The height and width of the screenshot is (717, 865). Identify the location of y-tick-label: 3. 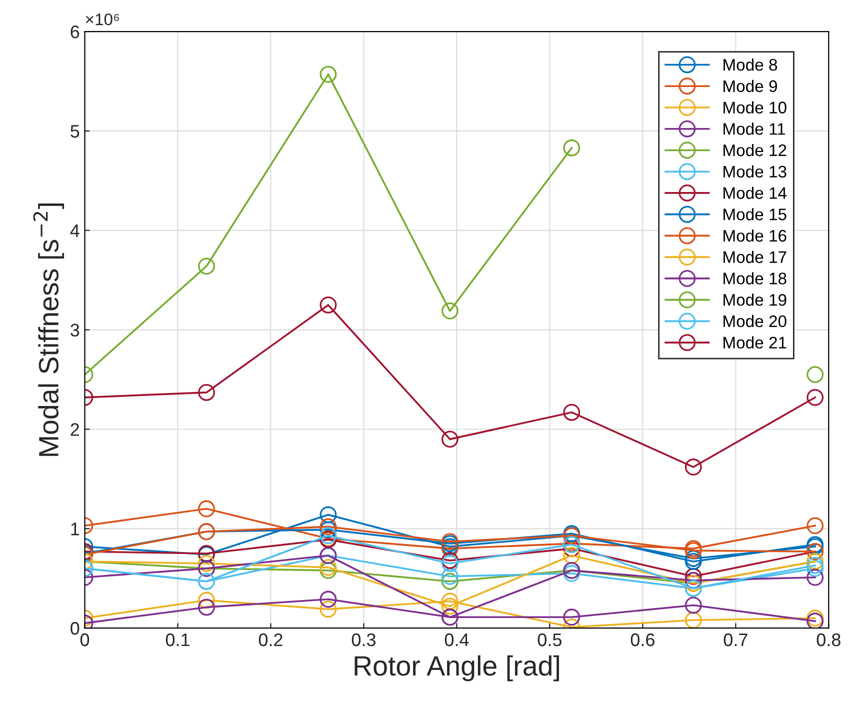
(75, 330).